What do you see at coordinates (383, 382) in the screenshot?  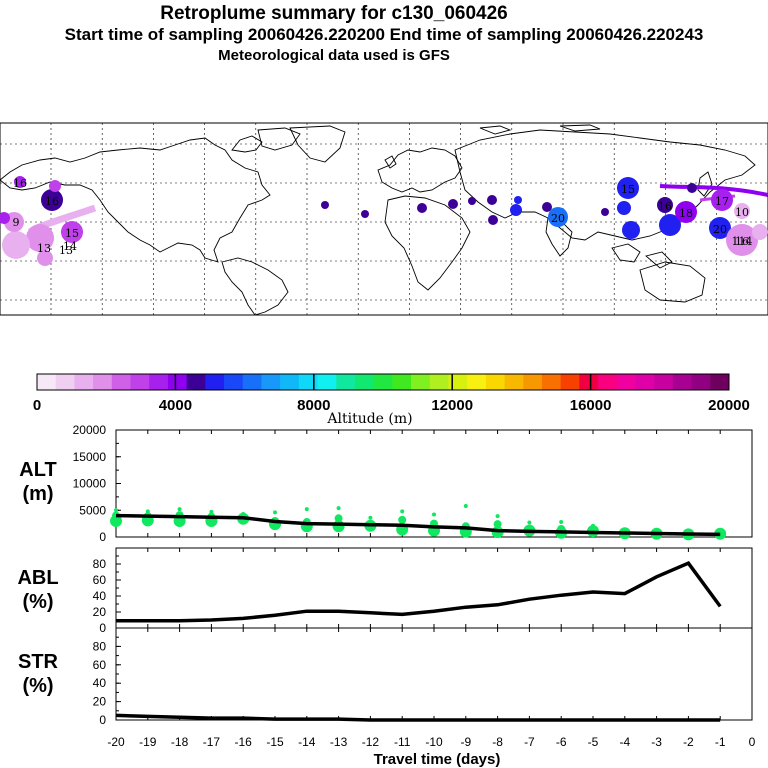 I see `colorbar-frame` at bounding box center [383, 382].